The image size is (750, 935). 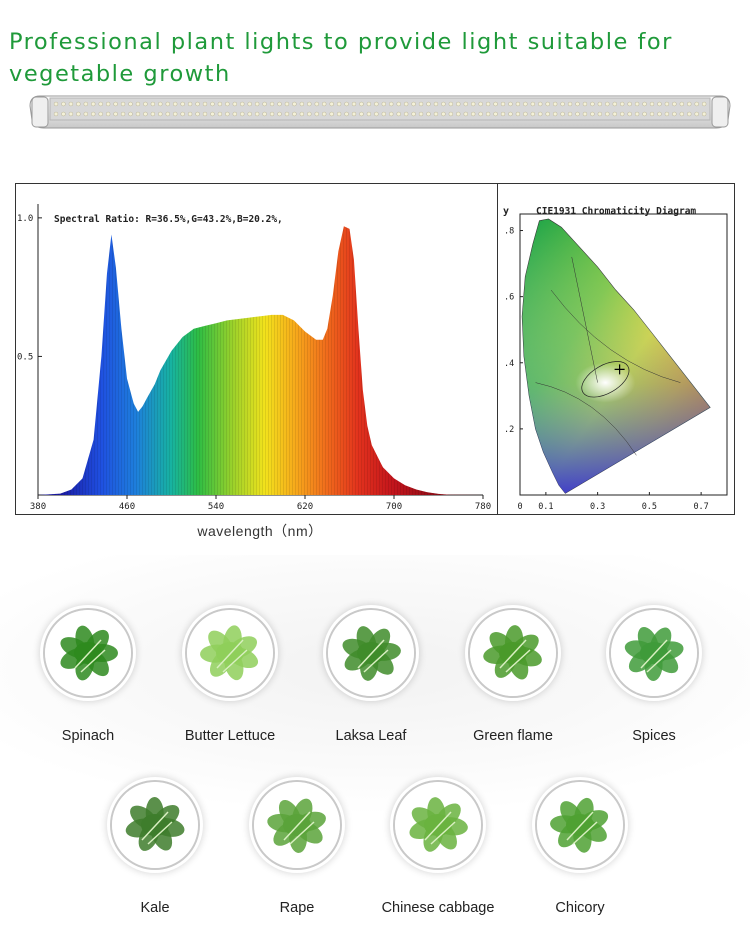 What do you see at coordinates (380, 109) in the screenshot?
I see `led-chip-row` at bounding box center [380, 109].